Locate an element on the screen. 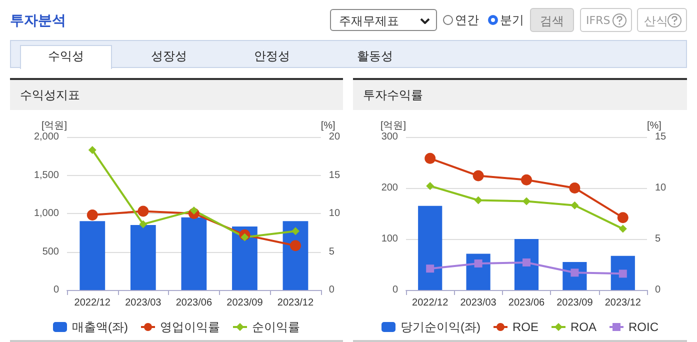 The height and width of the screenshot is (342, 697). y-tick-label: 1,500 is located at coordinates (47, 175).